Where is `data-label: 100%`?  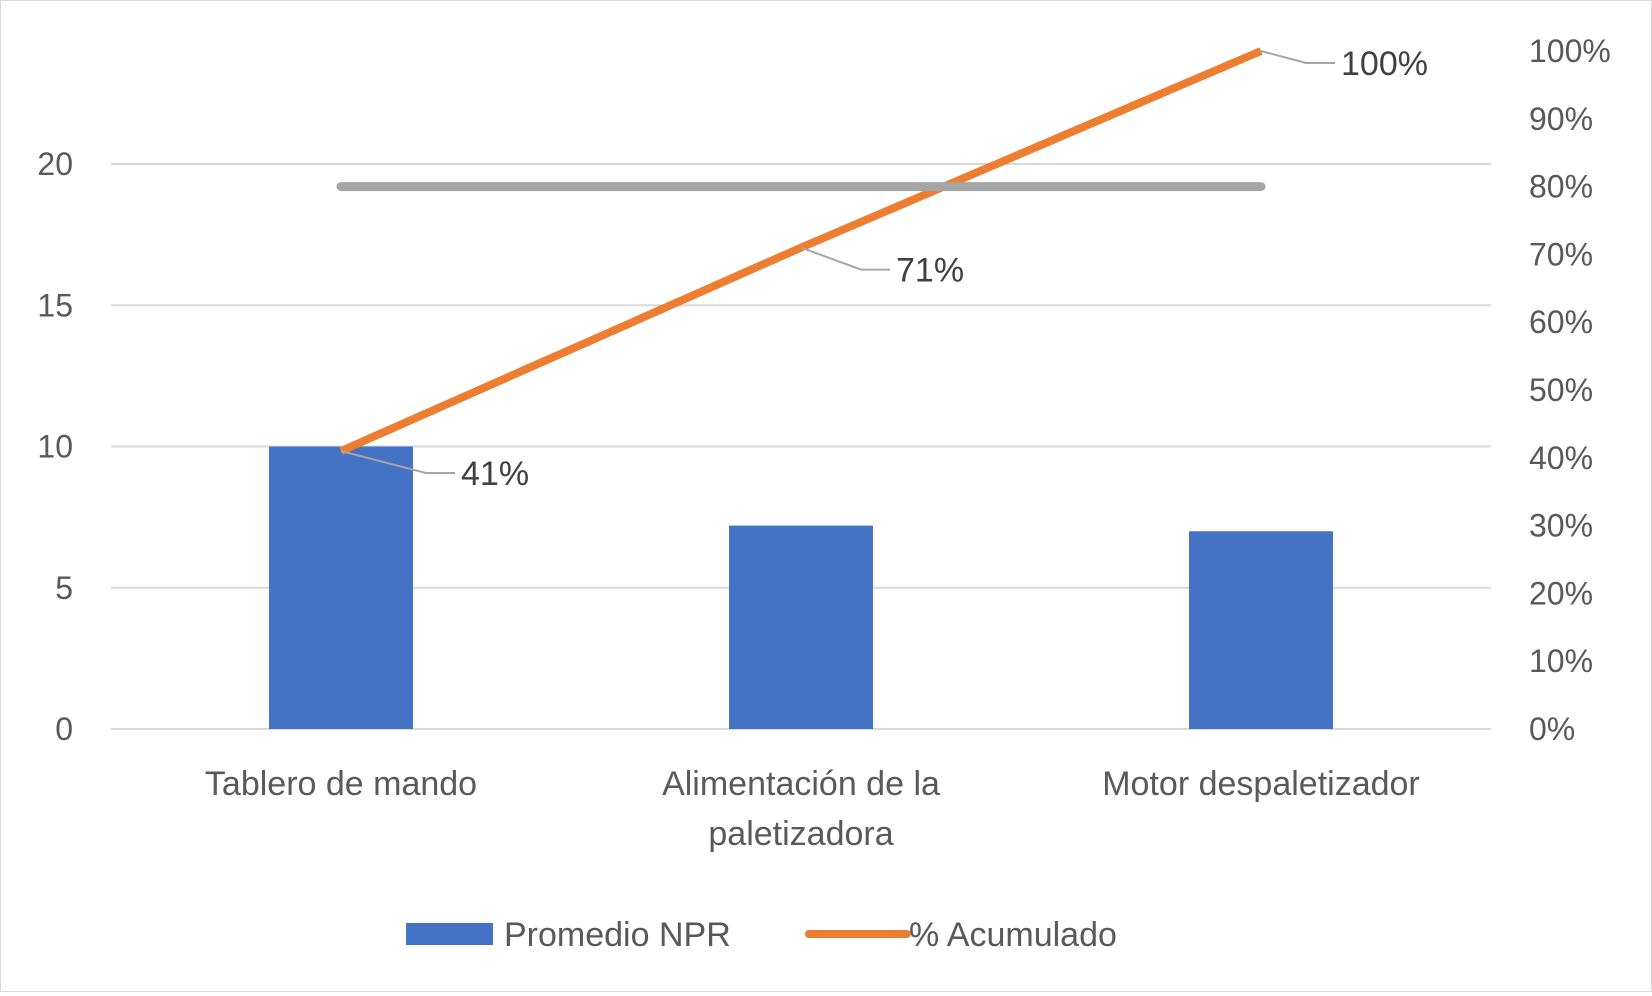 data-label: 100% is located at coordinates (1384, 64).